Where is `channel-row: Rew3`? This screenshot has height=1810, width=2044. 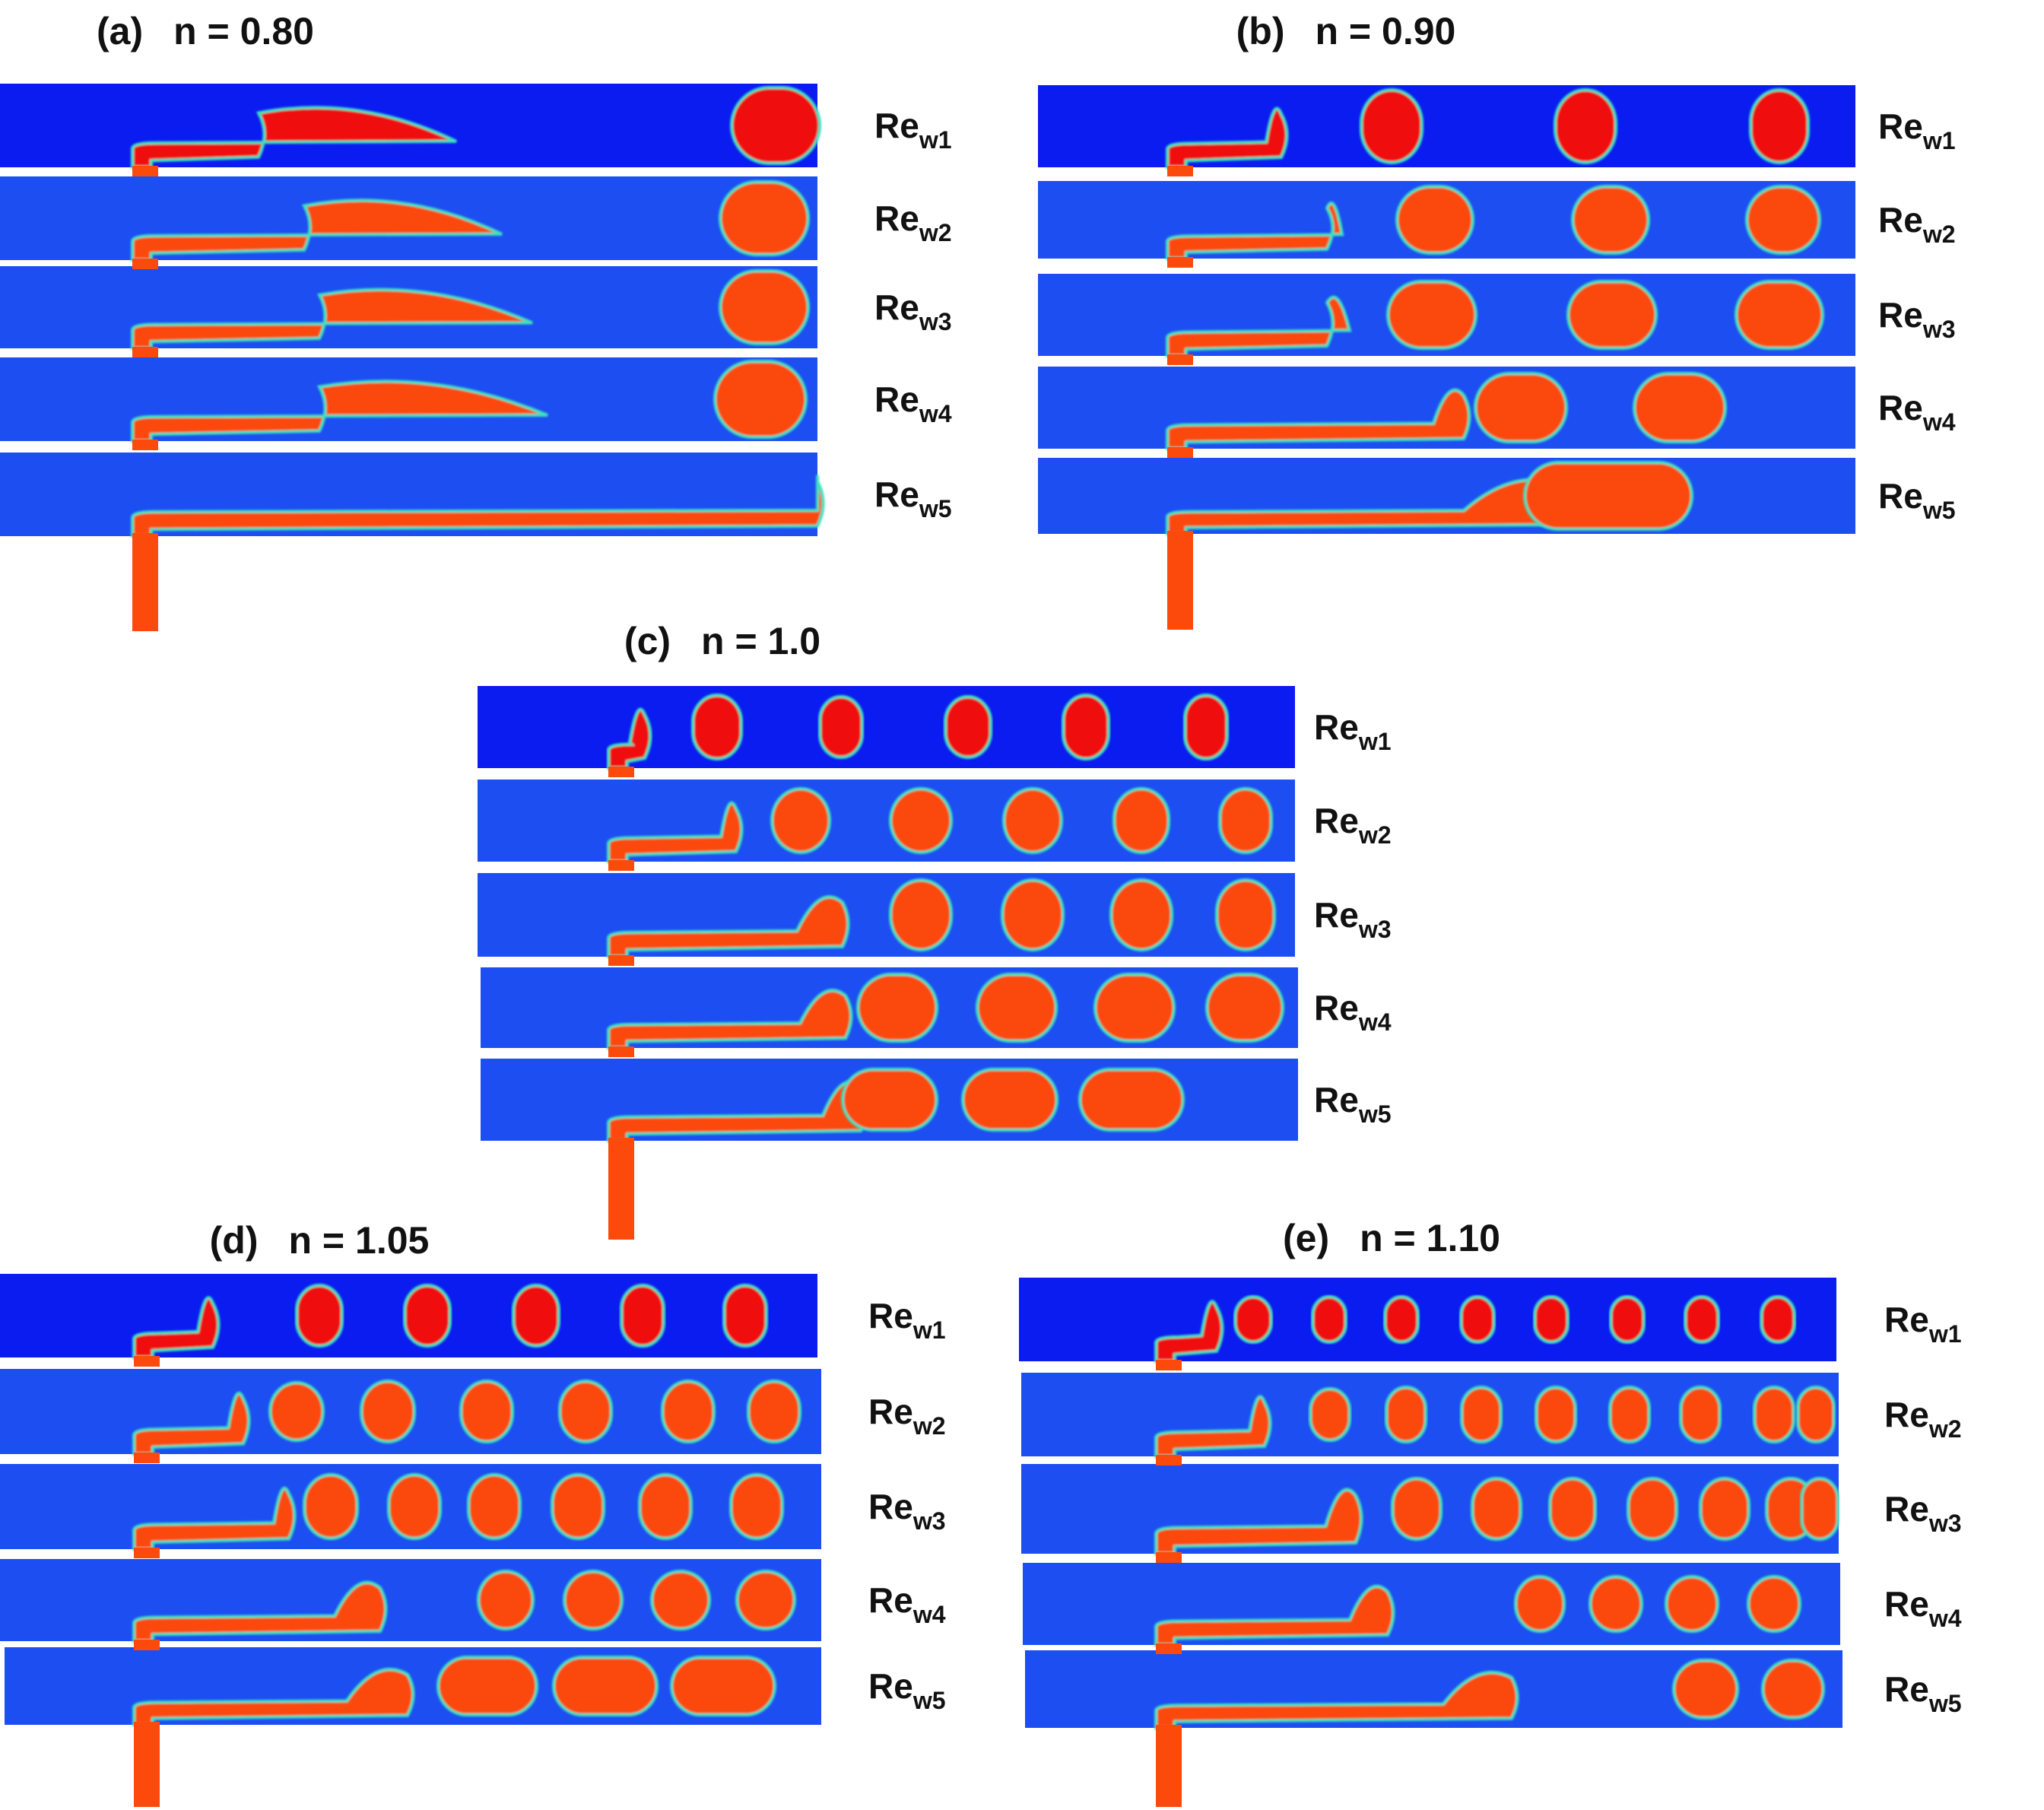
channel-row: Rew3 is located at coordinates (1497, 315).